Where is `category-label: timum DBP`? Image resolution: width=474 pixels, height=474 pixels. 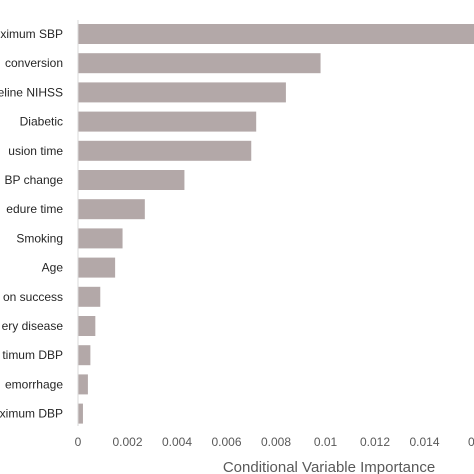 category-label: timum DBP is located at coordinates (32, 355).